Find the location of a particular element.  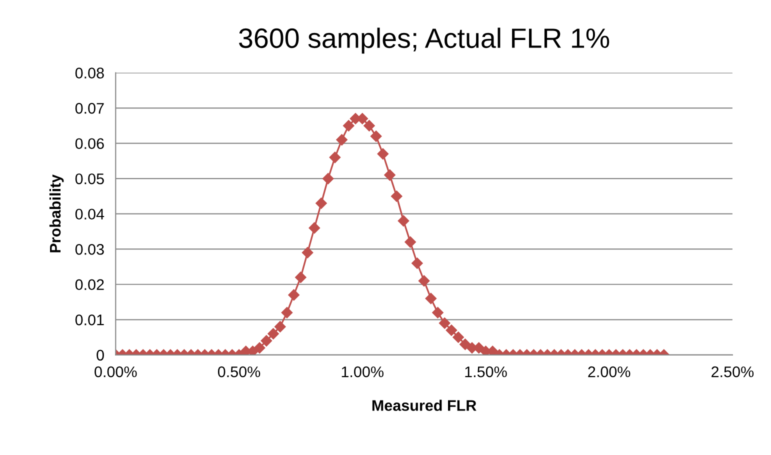

y-tick-label: 0.04 is located at coordinates (89, 214).